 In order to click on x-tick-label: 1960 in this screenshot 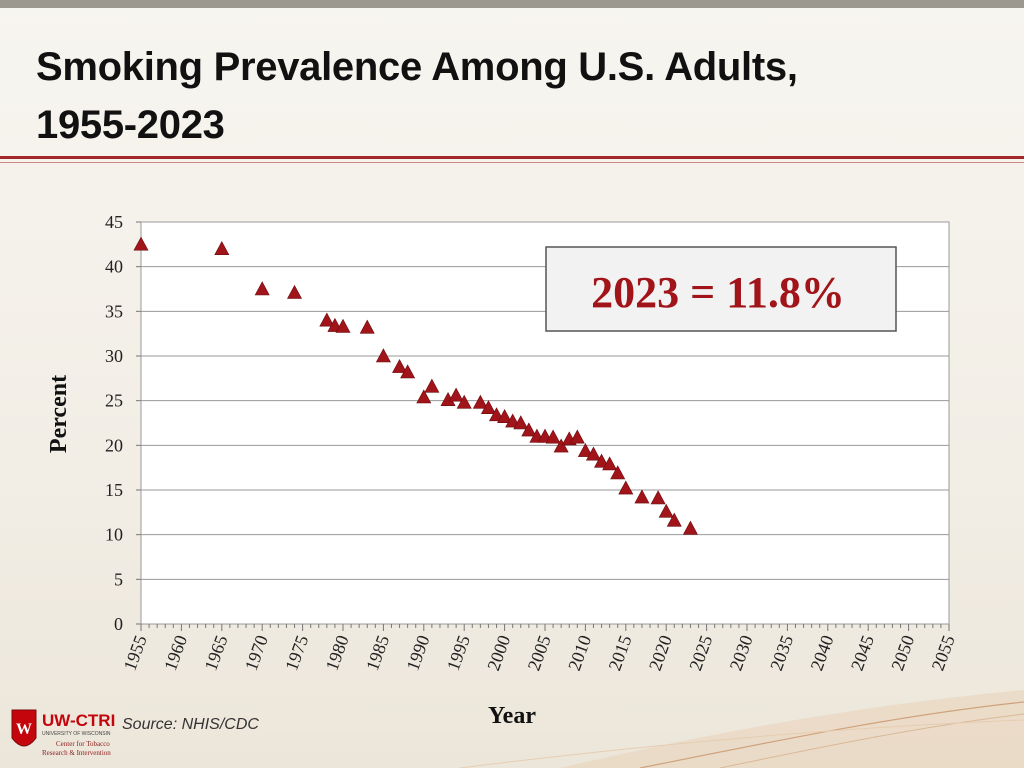, I will do `click(175, 653)`.